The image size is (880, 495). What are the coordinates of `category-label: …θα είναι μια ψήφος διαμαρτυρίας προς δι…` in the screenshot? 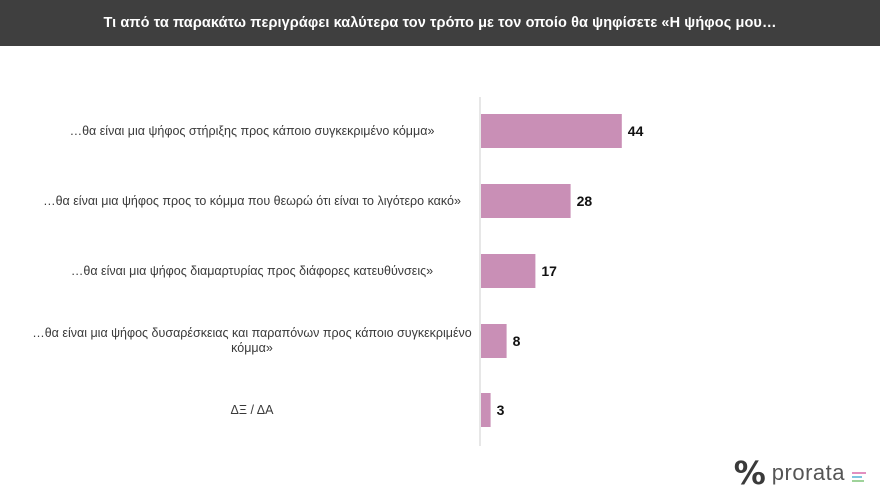 It's located at (252, 270).